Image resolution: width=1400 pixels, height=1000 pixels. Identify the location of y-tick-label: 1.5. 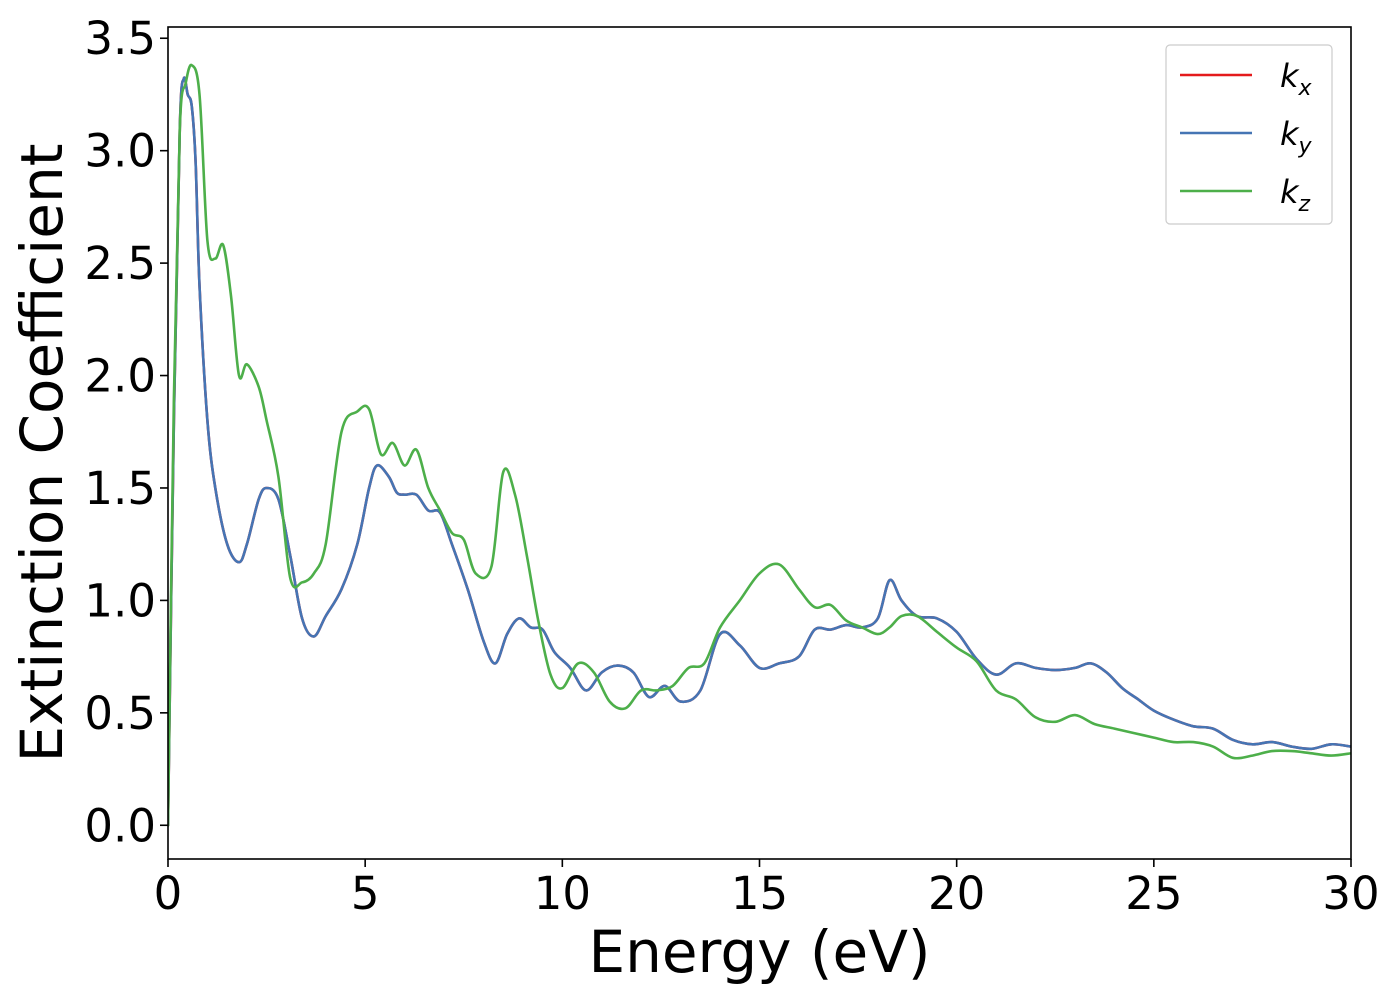
(120, 488).